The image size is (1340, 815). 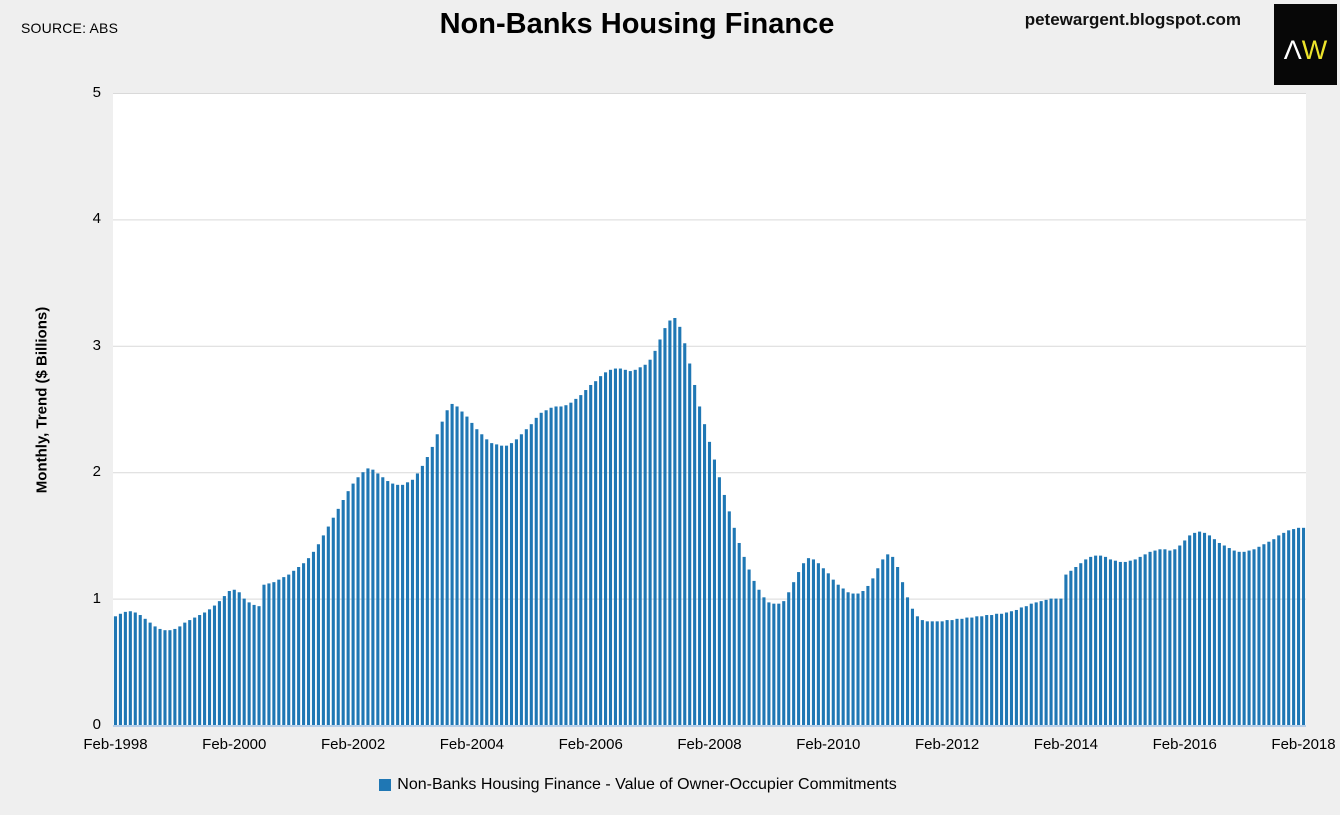 What do you see at coordinates (637, 24) in the screenshot?
I see `page-title: Non-Banks Housing Finance` at bounding box center [637, 24].